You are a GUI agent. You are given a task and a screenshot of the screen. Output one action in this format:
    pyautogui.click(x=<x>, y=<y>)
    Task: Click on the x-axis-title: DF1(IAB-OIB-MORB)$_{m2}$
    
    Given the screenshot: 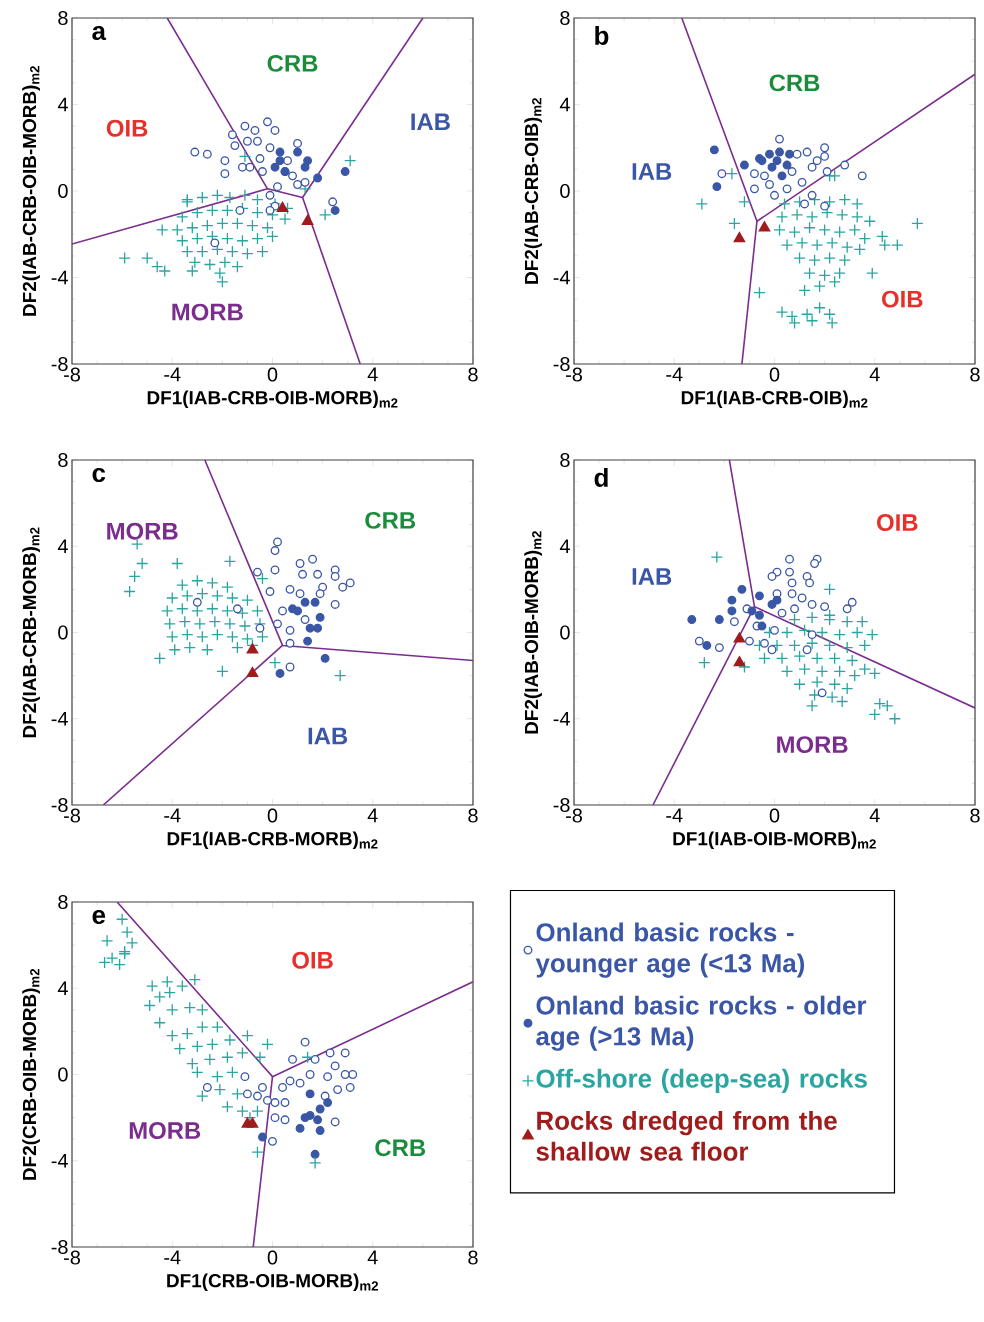 What is the action you would take?
    pyautogui.click(x=774, y=840)
    